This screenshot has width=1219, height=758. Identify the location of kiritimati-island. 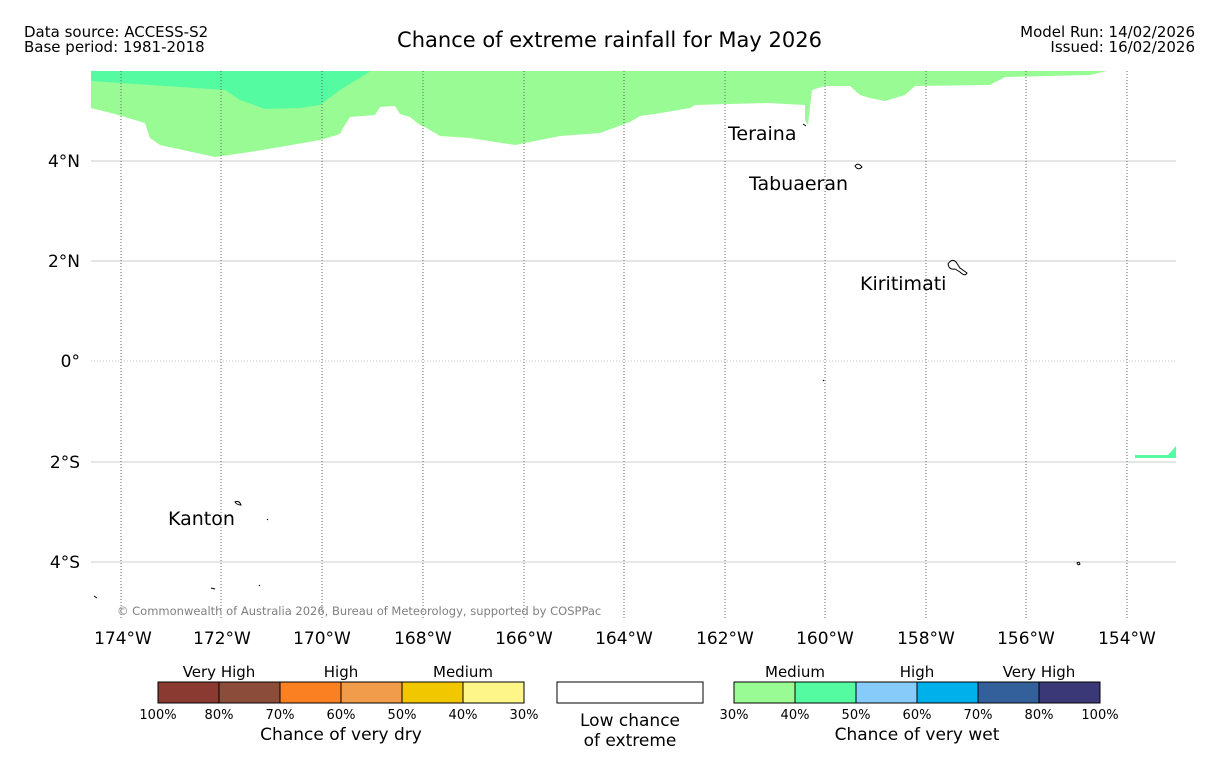
(957, 267).